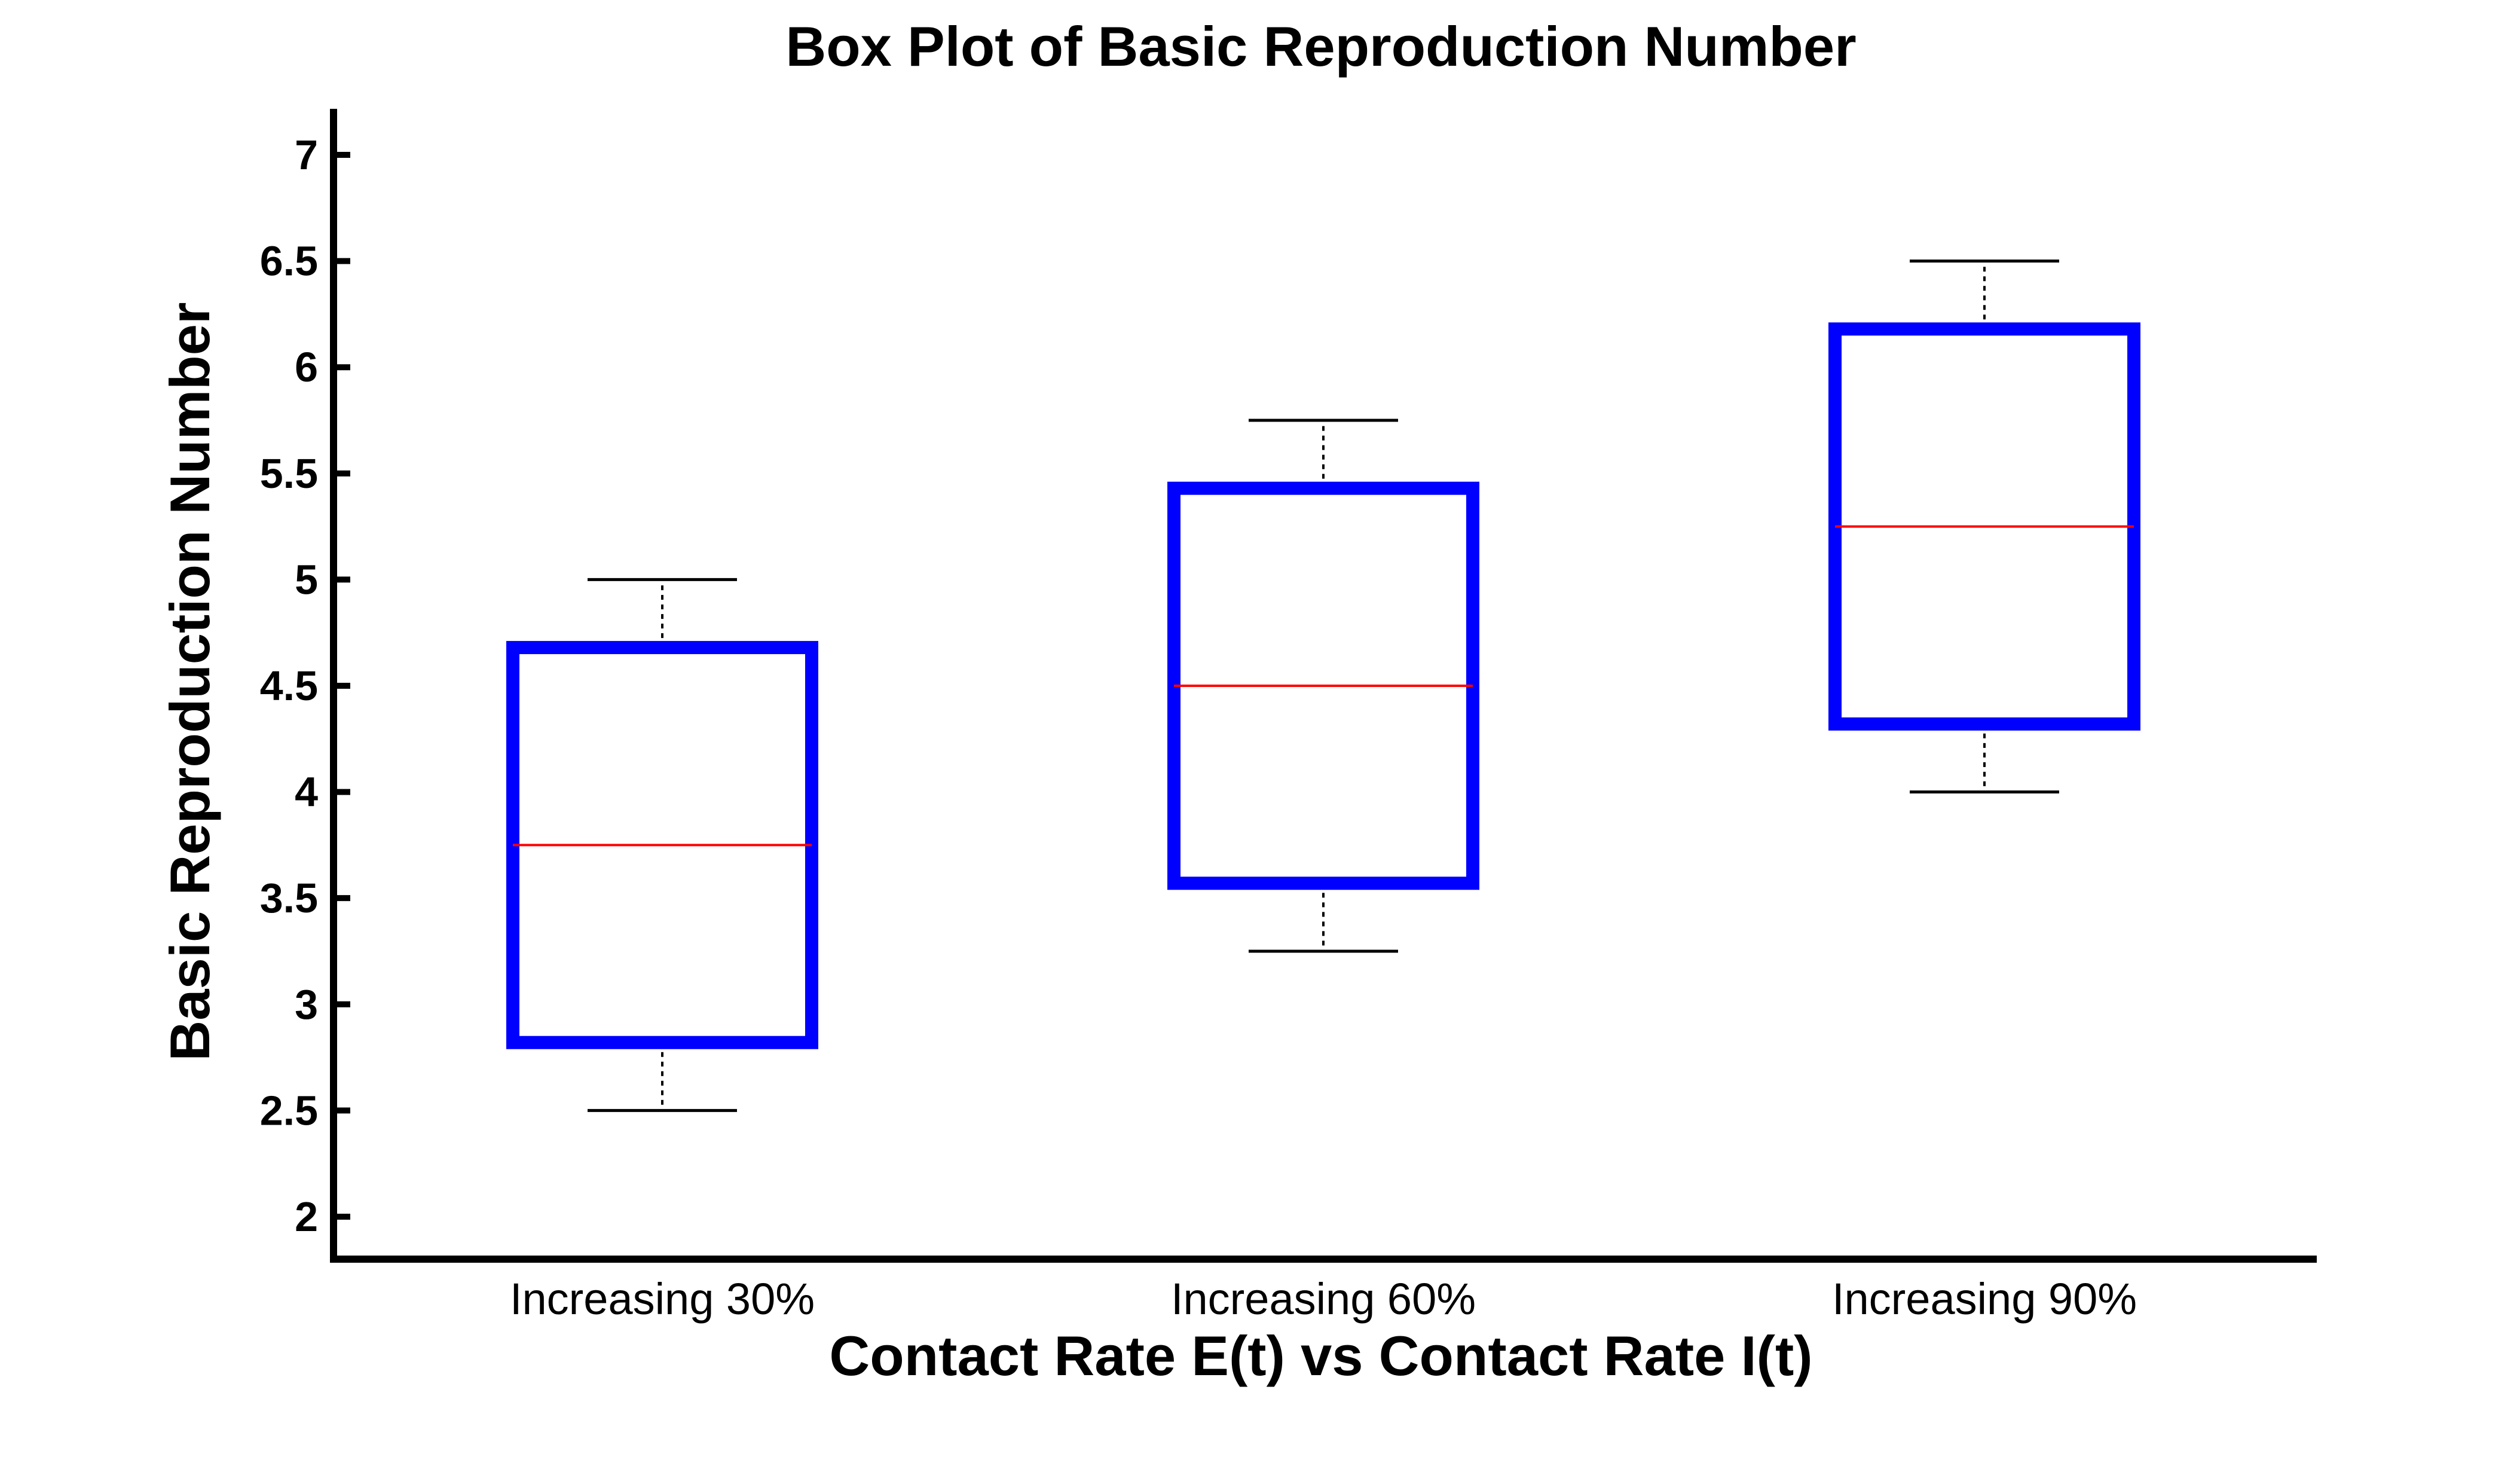  I want to click on y-axis-label: Basic Reproduction Number, so click(190, 681).